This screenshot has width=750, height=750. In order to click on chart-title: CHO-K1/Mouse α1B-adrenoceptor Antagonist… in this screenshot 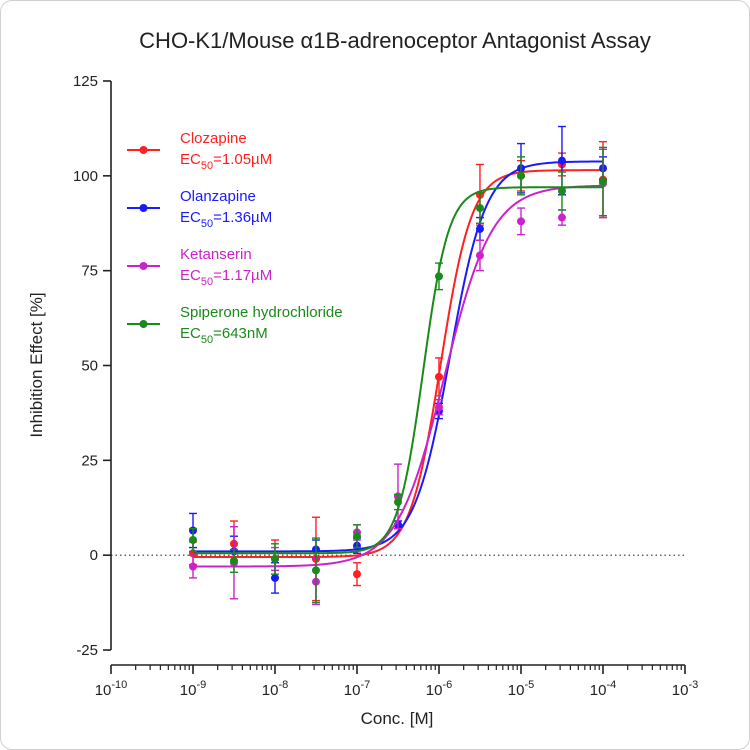, I will do `click(395, 40)`.